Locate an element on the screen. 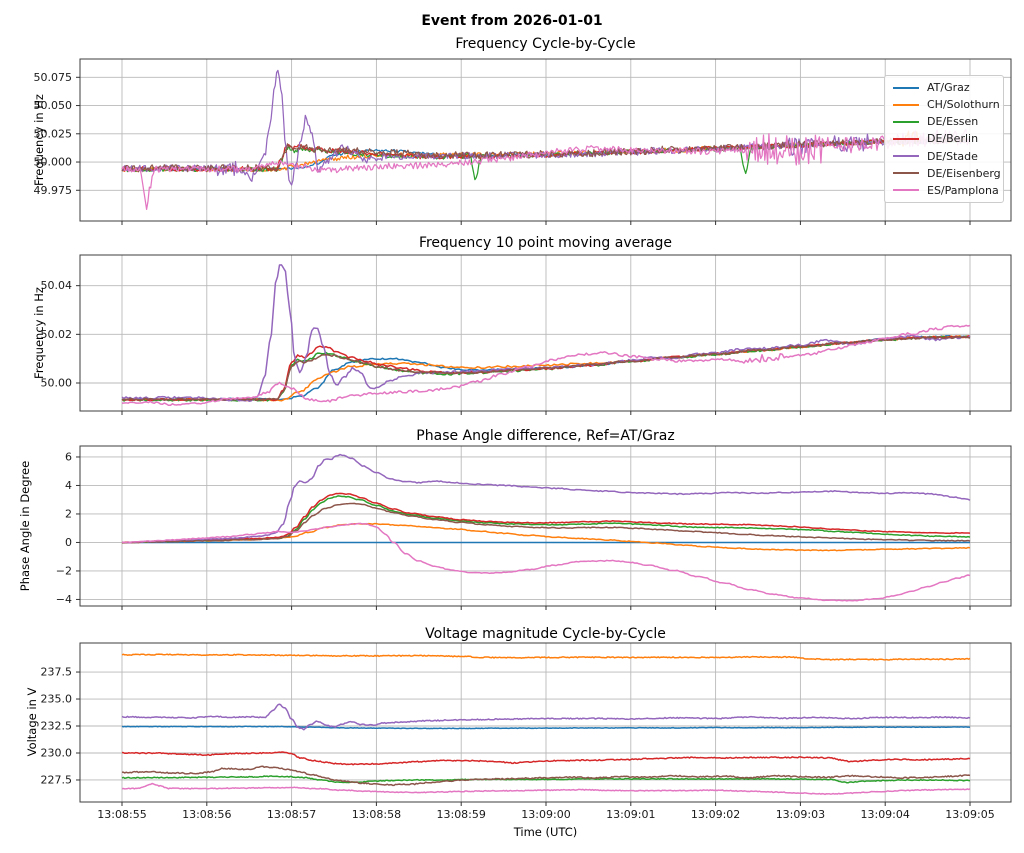  x-axis-label: Time (UTC) is located at coordinates (545, 832).